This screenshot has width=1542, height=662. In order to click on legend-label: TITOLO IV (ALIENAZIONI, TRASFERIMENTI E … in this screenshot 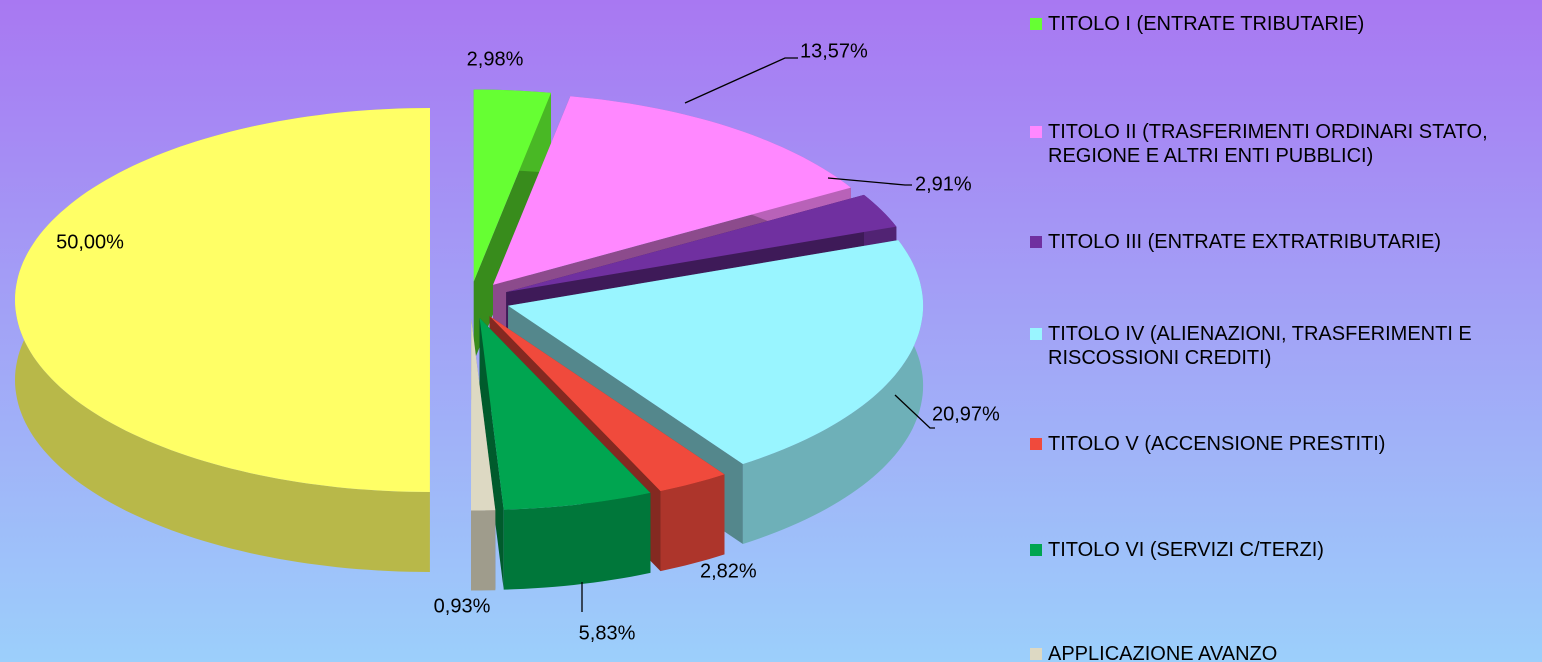, I will do `click(1260, 346)`.